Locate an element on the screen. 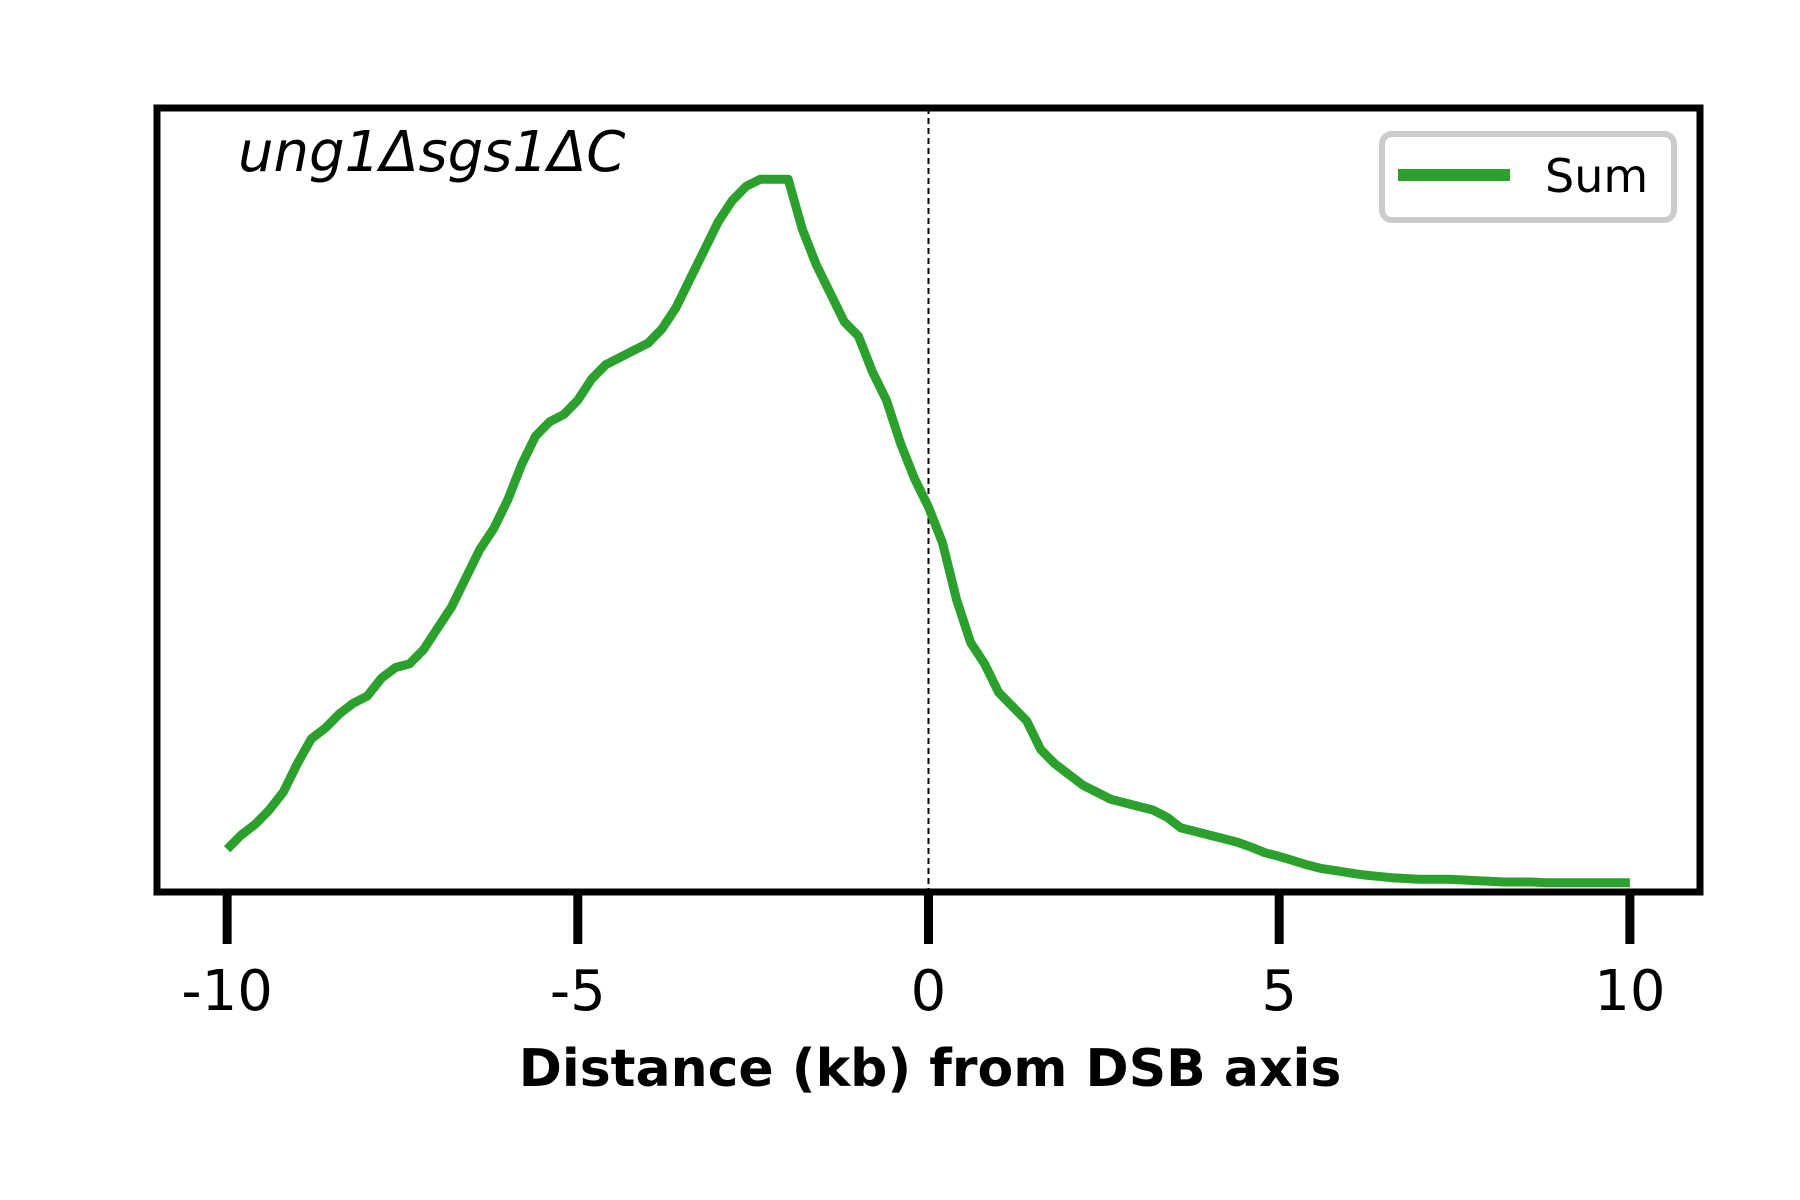  genotype-annotation: ung1Δsgs1ΔC is located at coordinates (431, 152).